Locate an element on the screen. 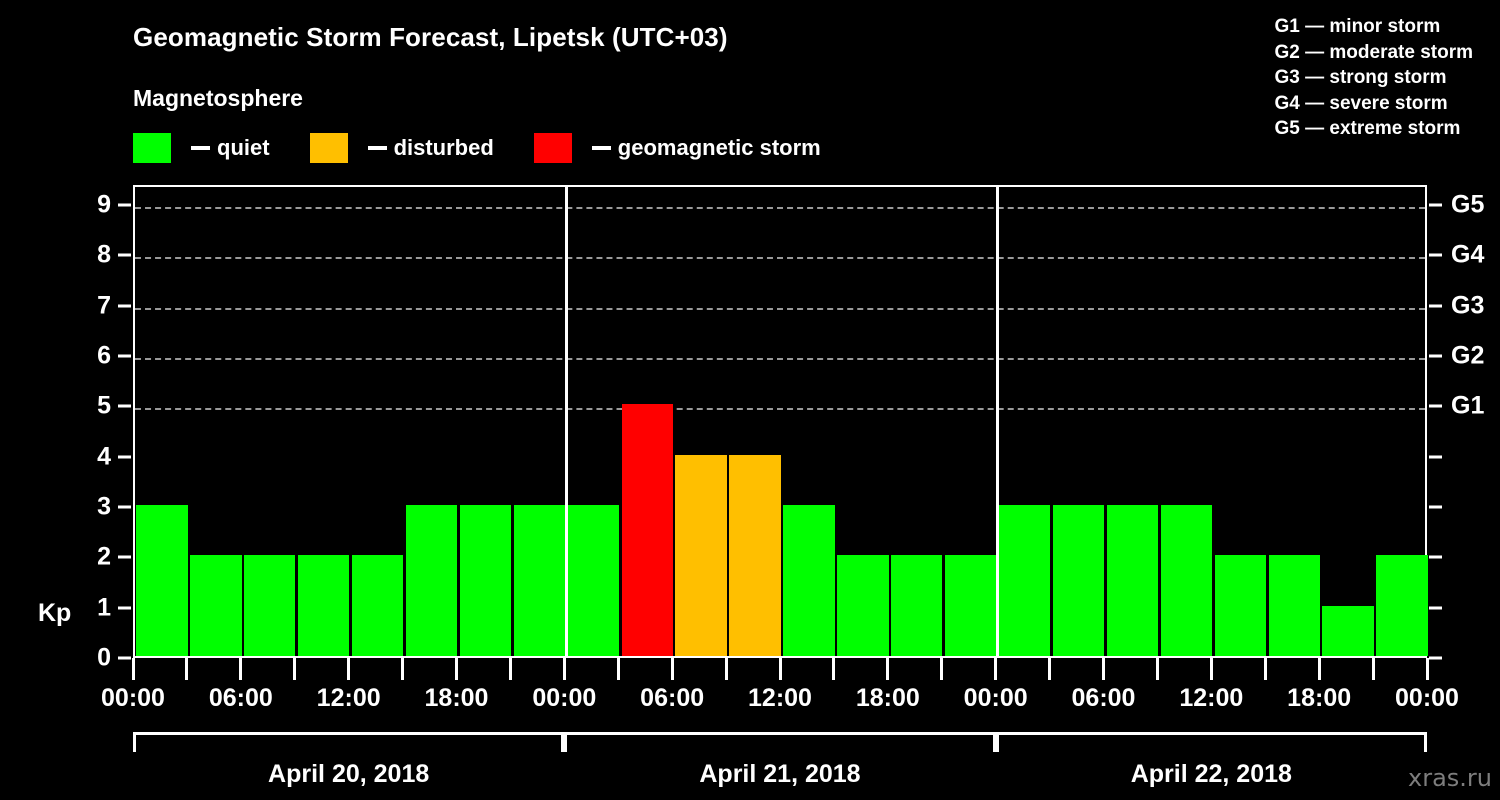  g-scale-row-4: G4 — severe storm is located at coordinates (1361, 103).